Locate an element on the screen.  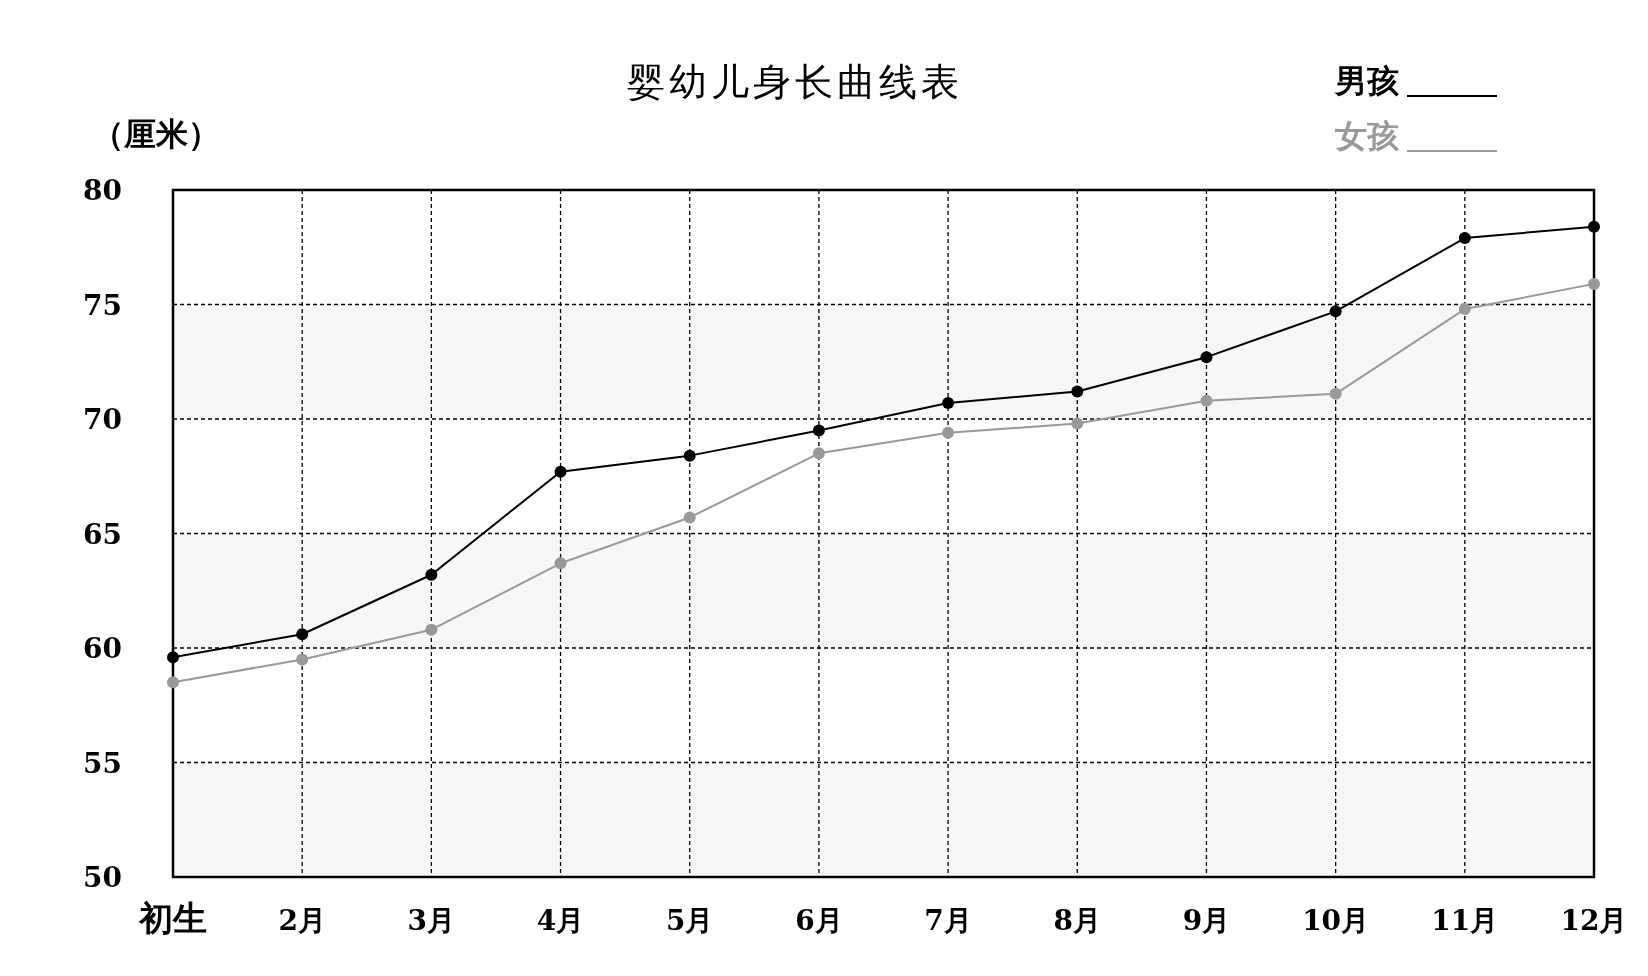
x-tick-label: 5月 is located at coordinates (689, 920).